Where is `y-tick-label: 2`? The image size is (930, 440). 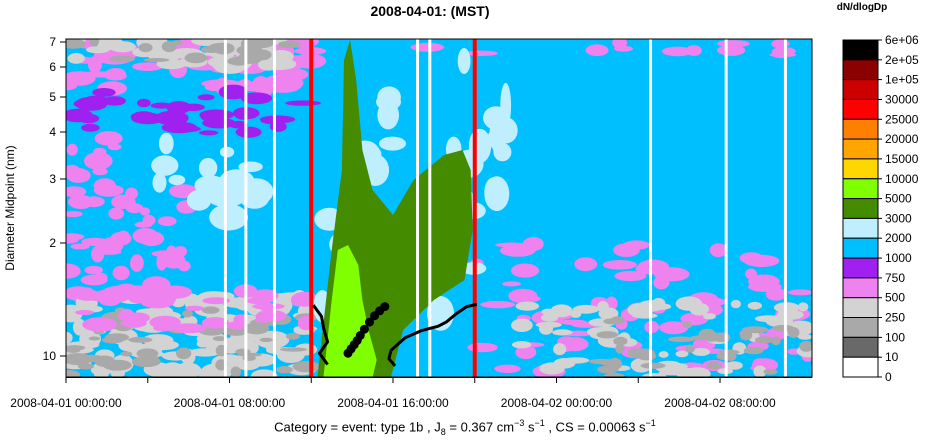 y-tick-label: 2 is located at coordinates (52, 243).